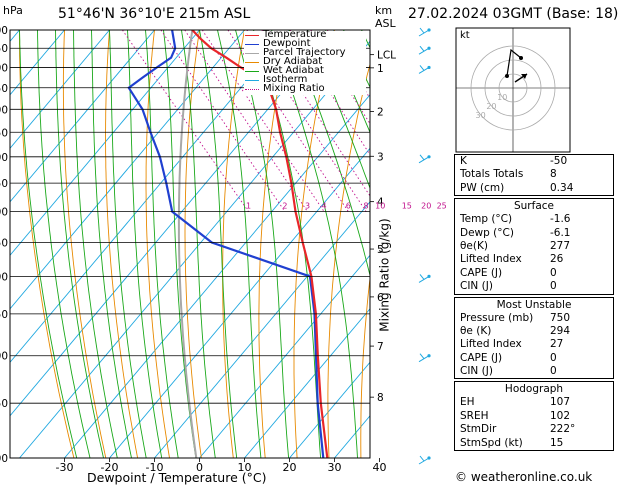  I want to click on temperature-tick-label: 40, so click(380, 467).